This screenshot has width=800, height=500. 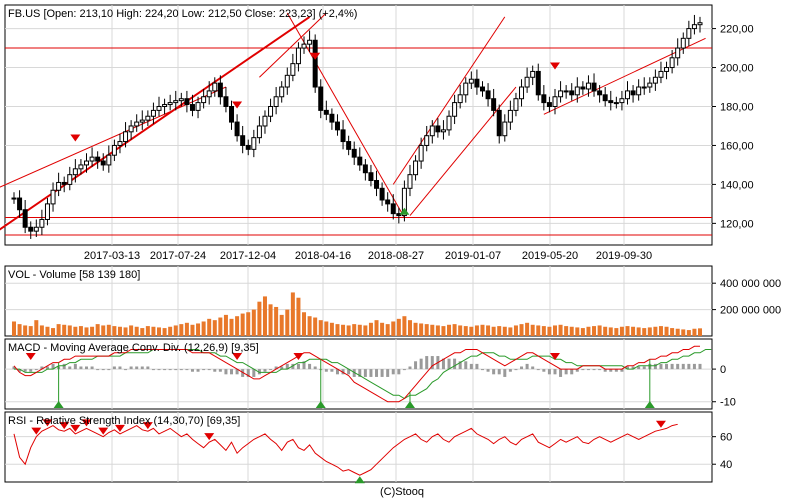 What do you see at coordinates (74, 275) in the screenshot?
I see `volume-title: VOL - Volume [58 139 180]` at bounding box center [74, 275].